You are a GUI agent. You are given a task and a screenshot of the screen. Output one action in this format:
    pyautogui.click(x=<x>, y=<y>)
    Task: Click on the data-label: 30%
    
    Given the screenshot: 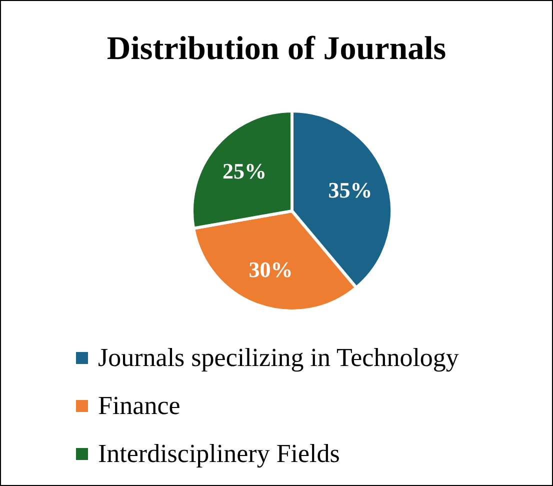 What is the action you would take?
    pyautogui.click(x=270, y=269)
    